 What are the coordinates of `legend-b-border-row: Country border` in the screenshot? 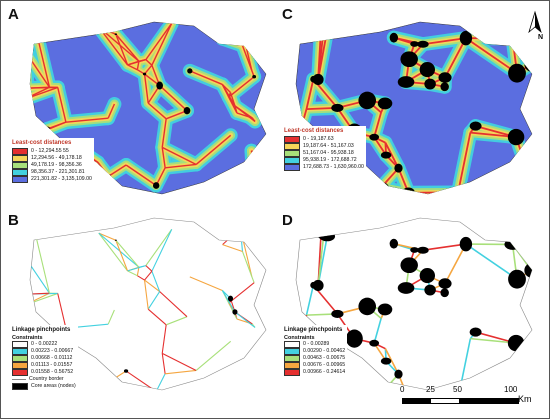 It's located at (44, 379).